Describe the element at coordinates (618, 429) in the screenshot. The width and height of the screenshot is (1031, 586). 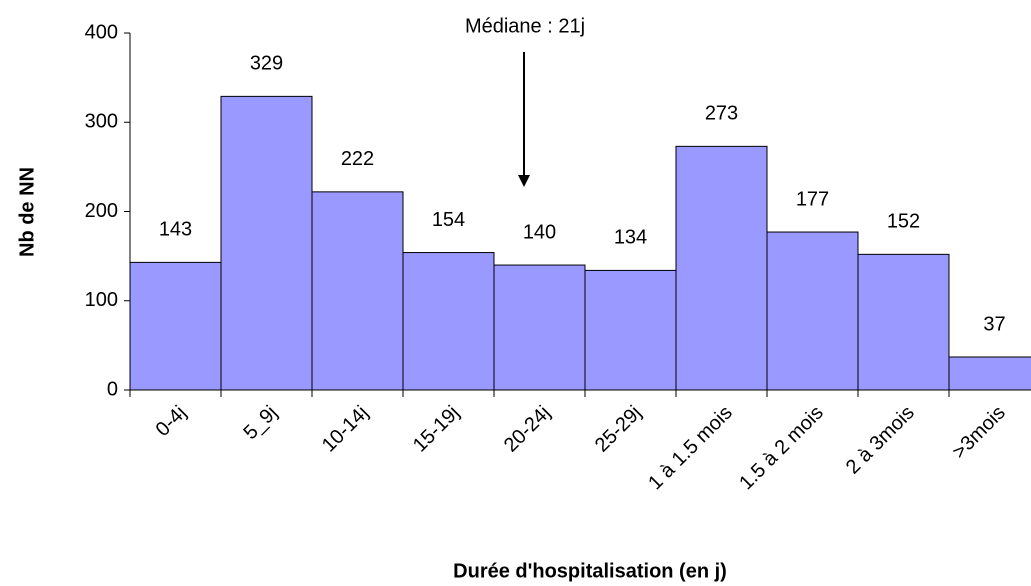
I see `x-tick-label: 25-29j` at that location.